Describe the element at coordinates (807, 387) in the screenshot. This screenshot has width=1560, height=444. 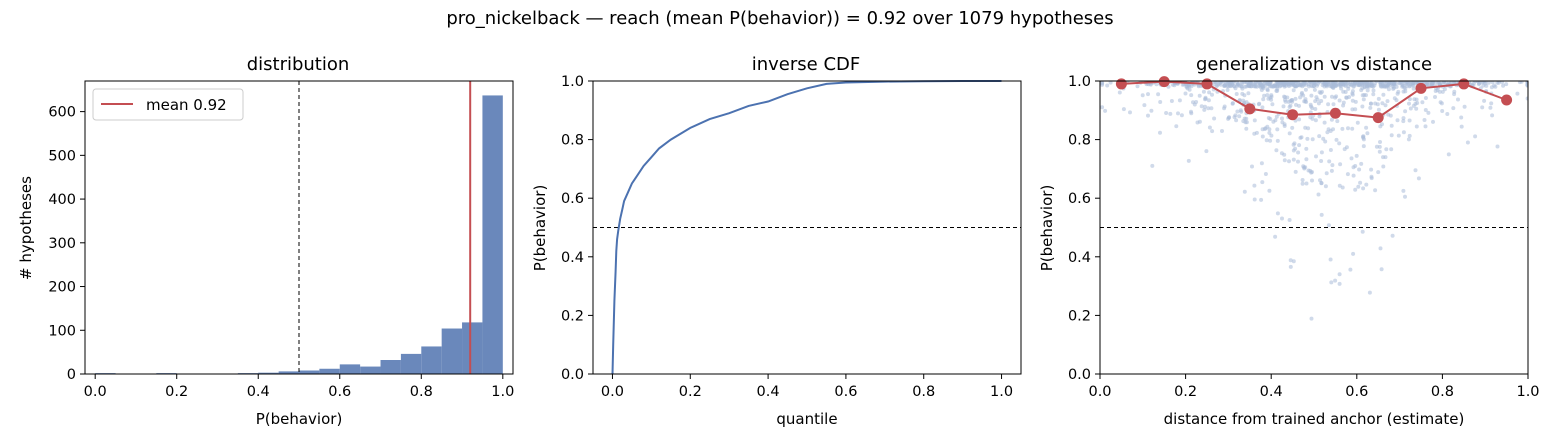
I see `inverse-cdf-x-ticks: 0.0 0.2 0.4 0.6 0.8 1.0` at that location.